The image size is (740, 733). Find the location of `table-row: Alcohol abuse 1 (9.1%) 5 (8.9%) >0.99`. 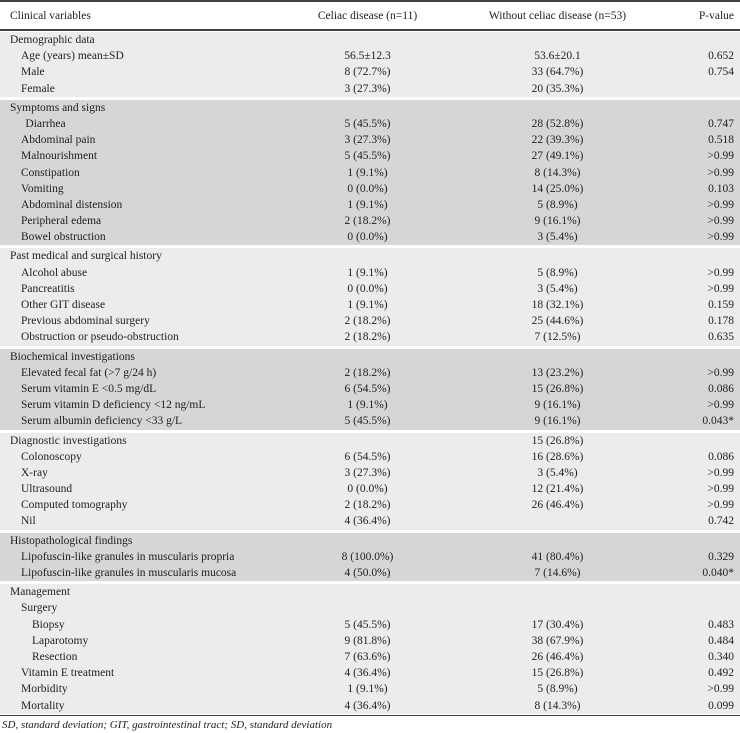

table-row: Alcohol abuse 1 (9.1%) 5 (8.9%) >0.99 is located at coordinates (370, 273).